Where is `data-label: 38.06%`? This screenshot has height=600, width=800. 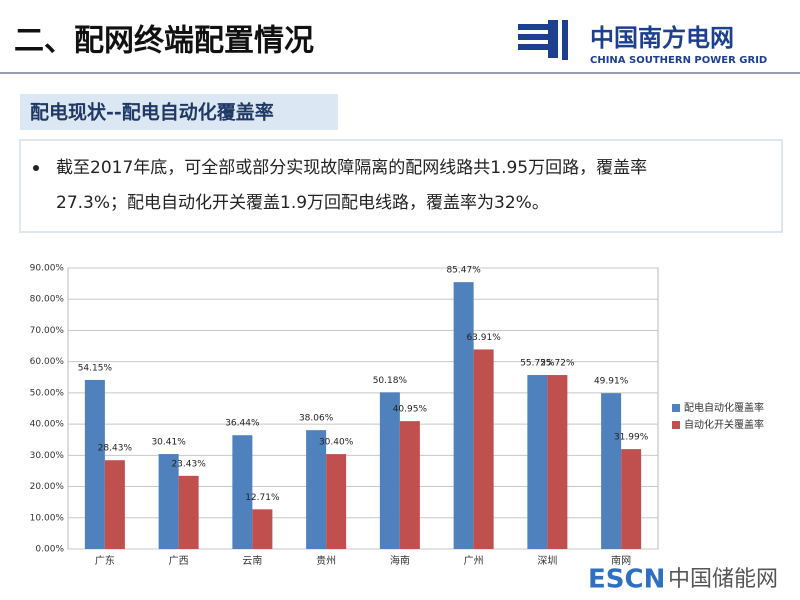
data-label: 38.06% is located at coordinates (316, 419).